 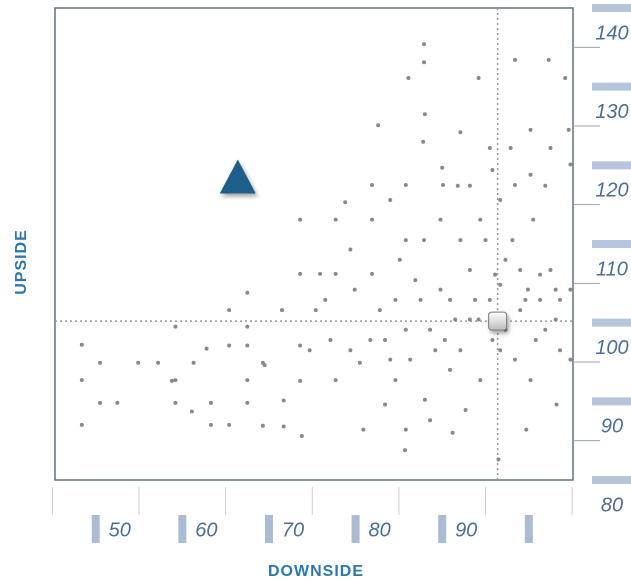 I want to click on y-tick-label: 110, so click(x=612, y=269).